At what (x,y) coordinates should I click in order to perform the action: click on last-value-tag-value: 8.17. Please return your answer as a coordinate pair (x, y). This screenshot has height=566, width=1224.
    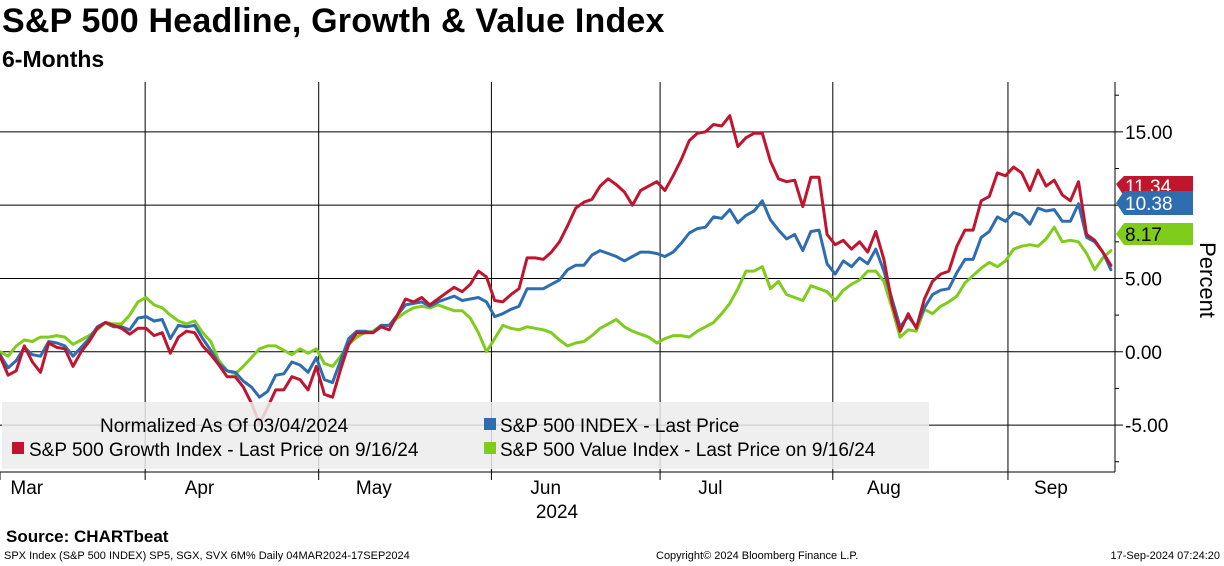
    Looking at the image, I should click on (1154, 234).